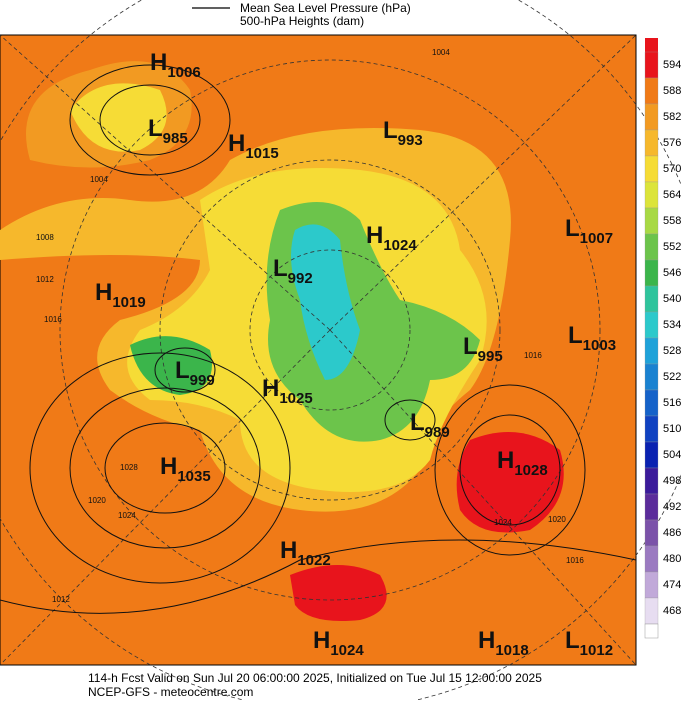 The height and width of the screenshot is (705, 681). I want to click on colorbar-label: 468, so click(672, 611).